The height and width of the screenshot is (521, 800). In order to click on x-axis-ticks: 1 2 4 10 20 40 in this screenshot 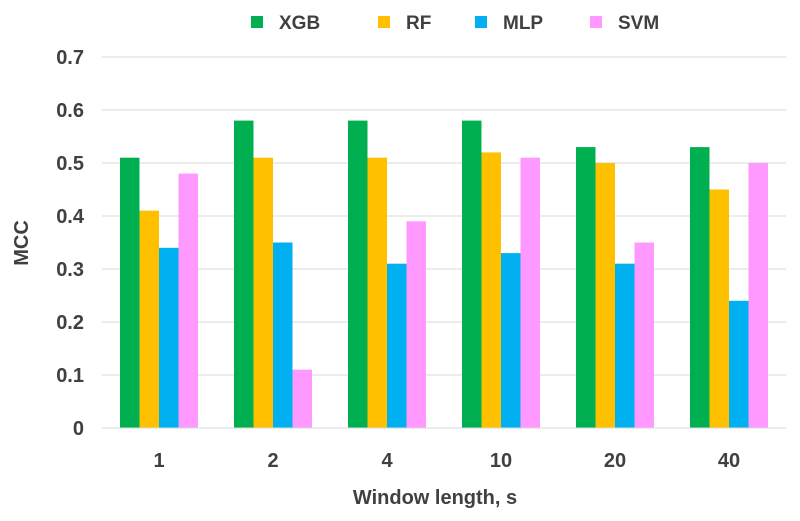, I will do `click(446, 461)`.